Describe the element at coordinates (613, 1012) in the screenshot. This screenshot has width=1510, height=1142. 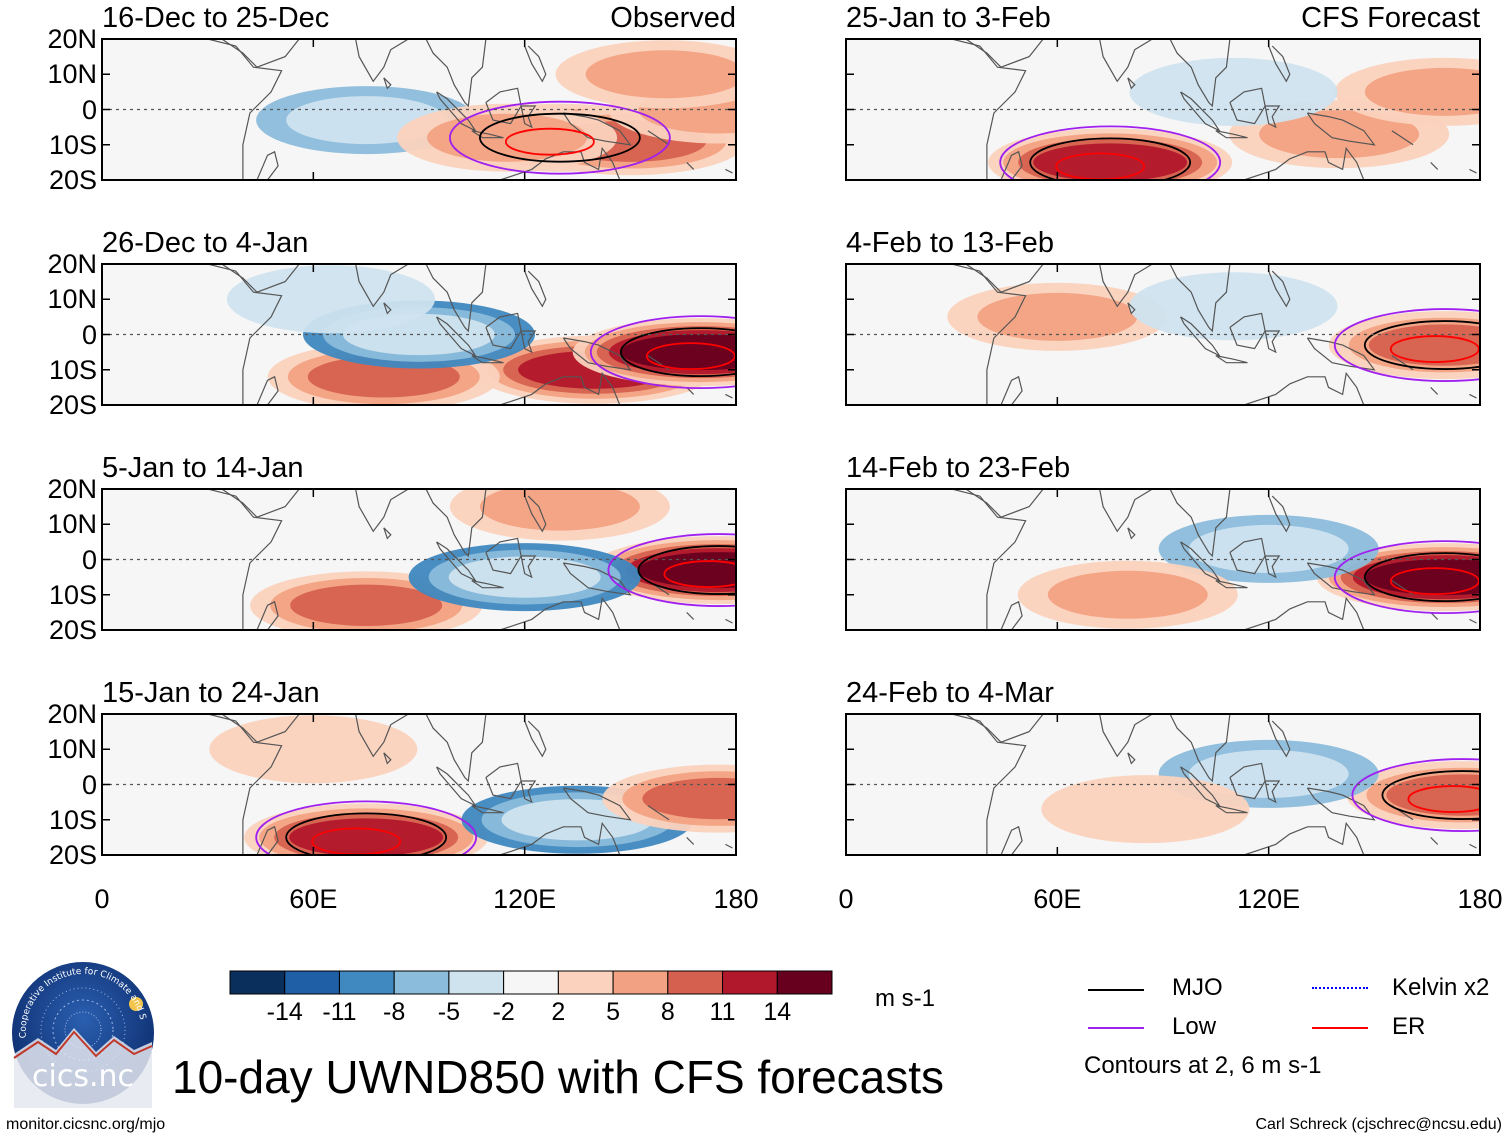
I see `colorbar-label: 5` at that location.